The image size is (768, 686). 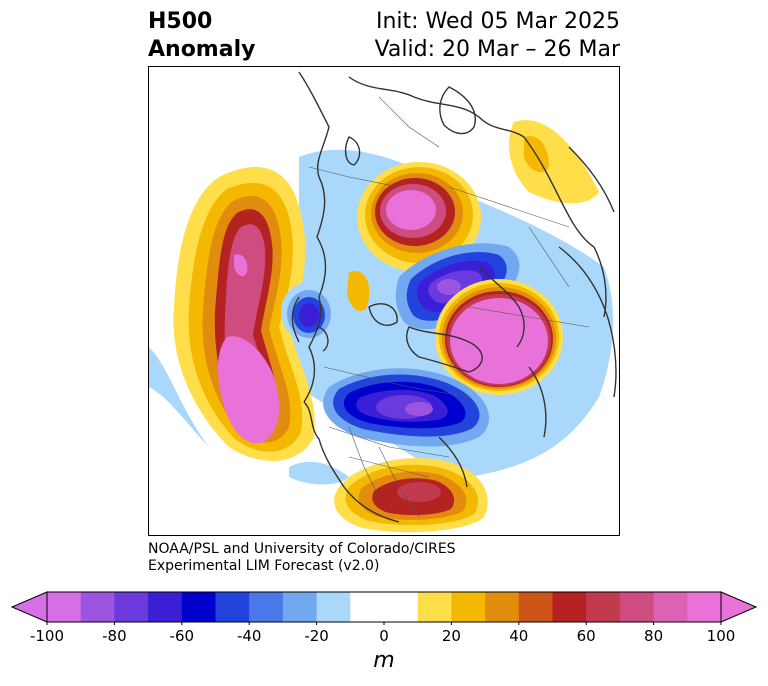 I want to click on colorbar-tick-label: -40, so click(x=249, y=636).